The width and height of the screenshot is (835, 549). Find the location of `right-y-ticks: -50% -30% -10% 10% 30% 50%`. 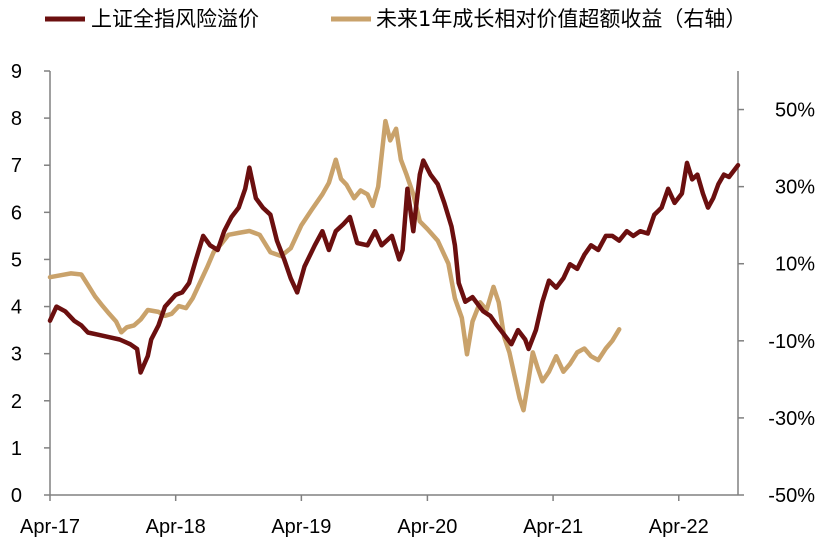

right-y-ticks: -50% -30% -10% 10% 30% 50% is located at coordinates (776, 303).